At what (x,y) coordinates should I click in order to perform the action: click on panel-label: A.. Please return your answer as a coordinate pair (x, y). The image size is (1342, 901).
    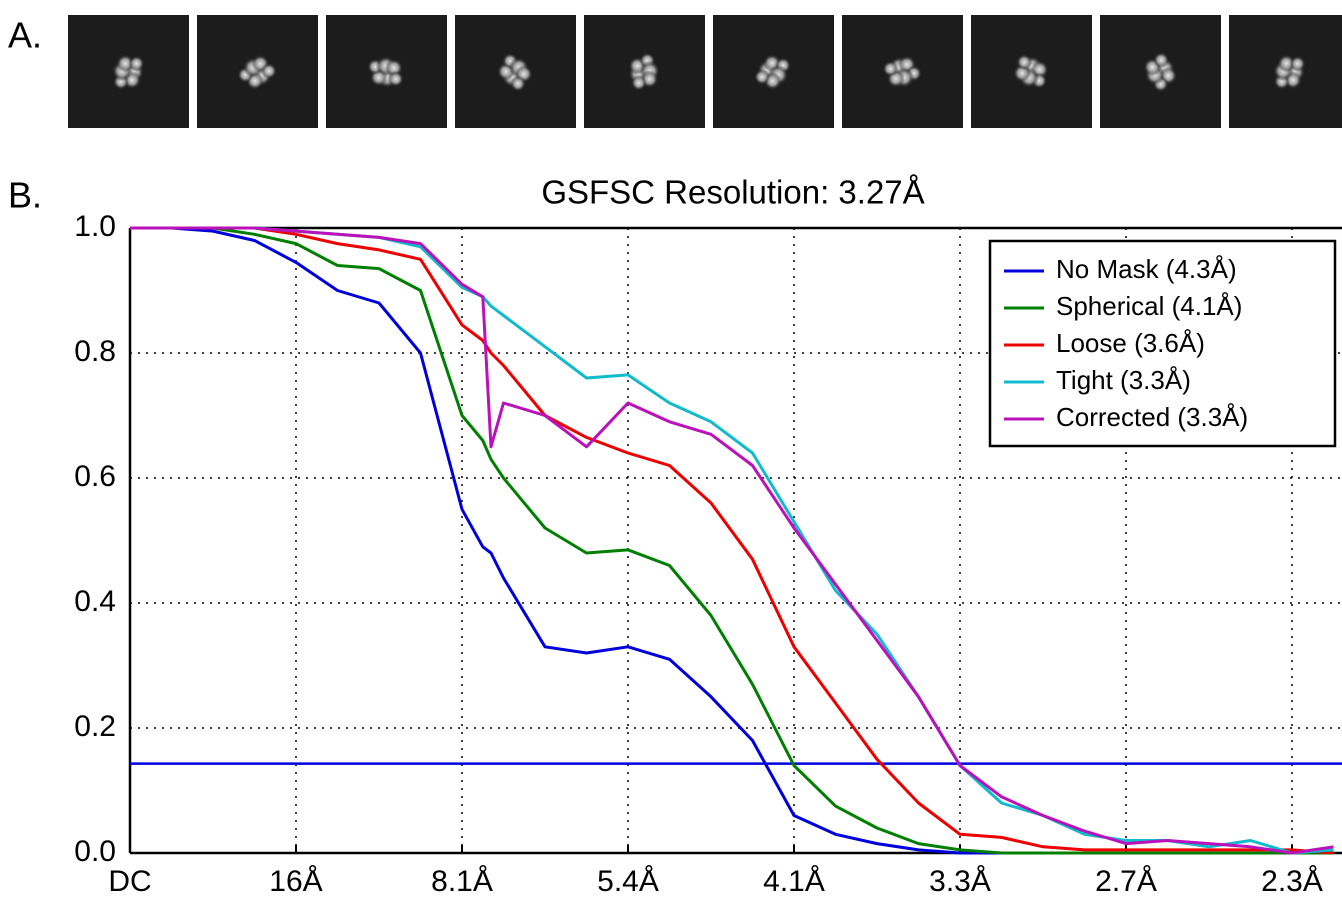
    Looking at the image, I should click on (25, 35).